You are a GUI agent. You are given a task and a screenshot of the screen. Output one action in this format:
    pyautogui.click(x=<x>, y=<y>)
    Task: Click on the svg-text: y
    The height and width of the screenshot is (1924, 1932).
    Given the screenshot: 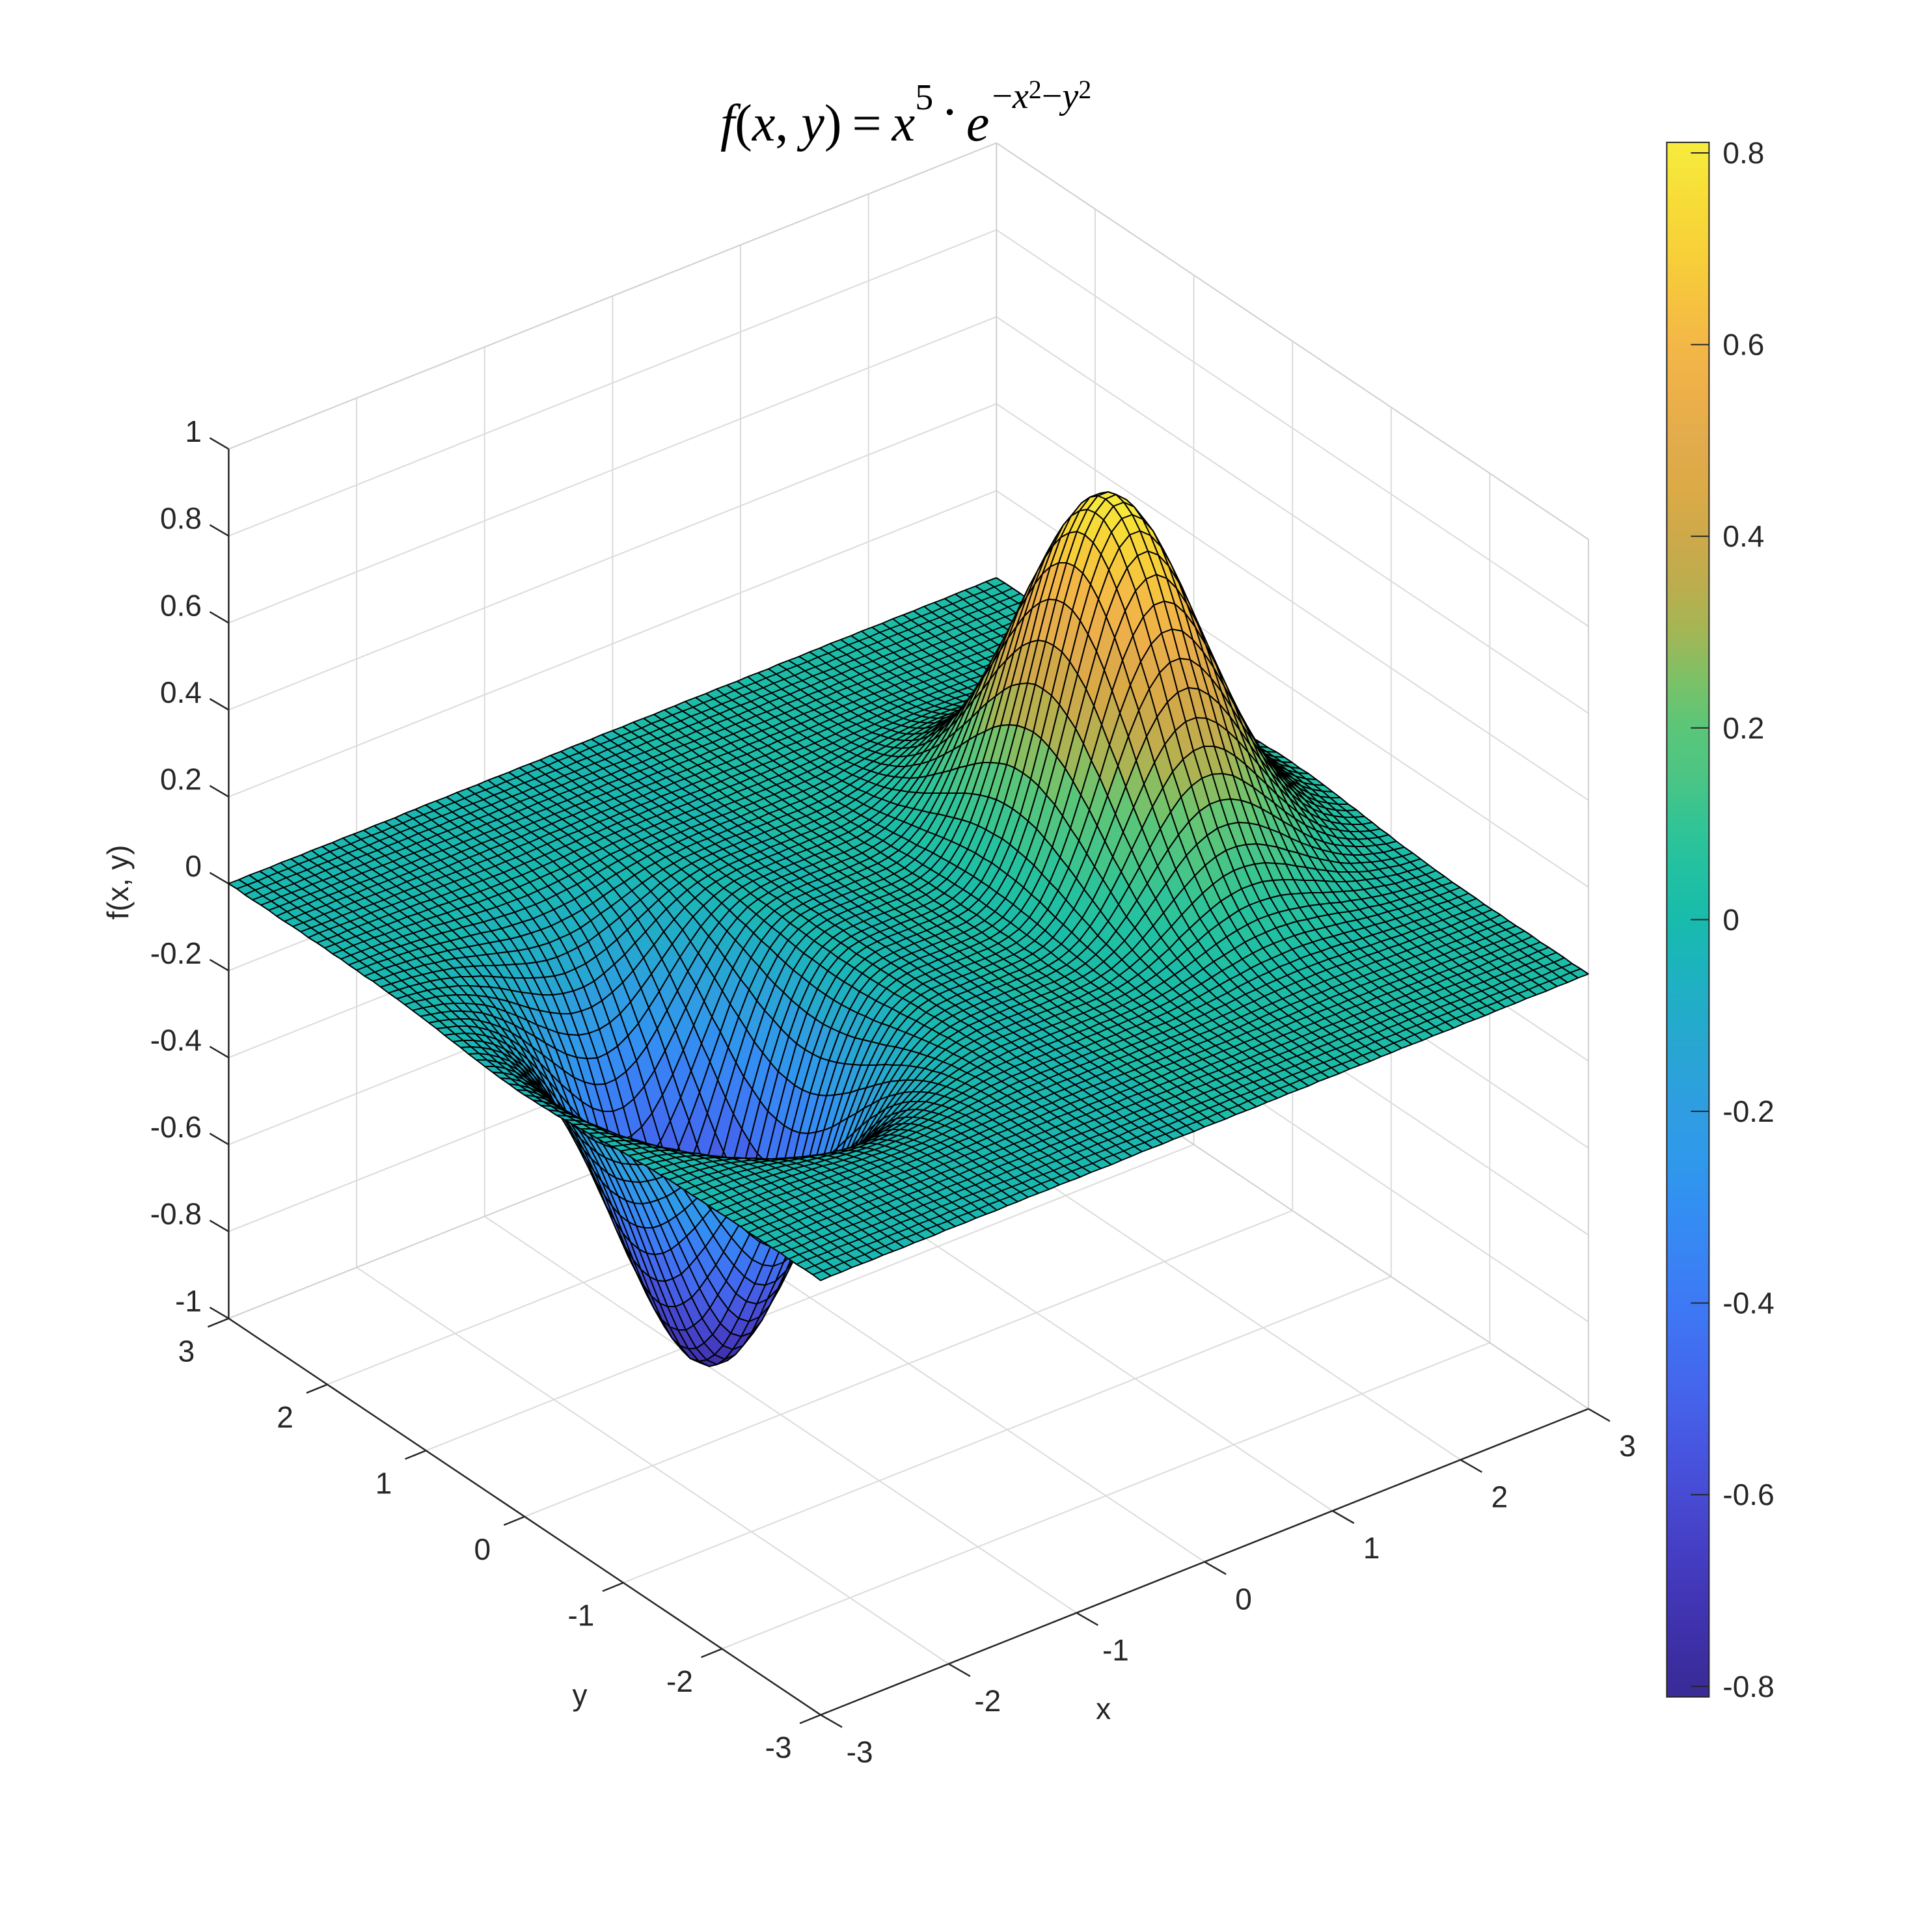 What is the action you would take?
    pyautogui.click(x=580, y=1695)
    